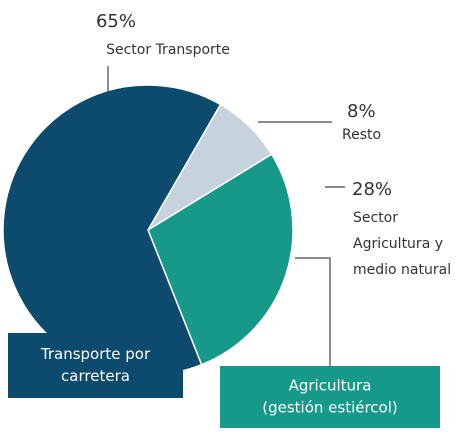  I want to click on slice-label: Resto, so click(361, 135).